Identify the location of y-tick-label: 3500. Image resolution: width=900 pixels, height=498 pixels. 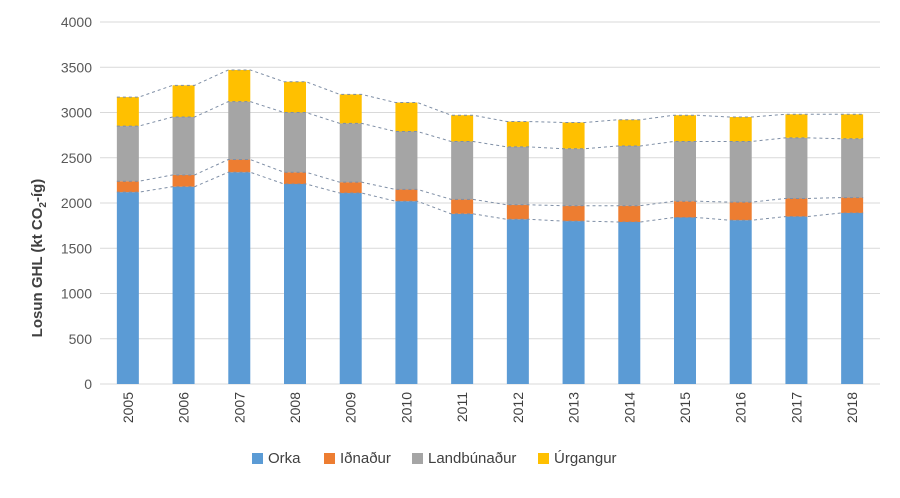
(76, 67).